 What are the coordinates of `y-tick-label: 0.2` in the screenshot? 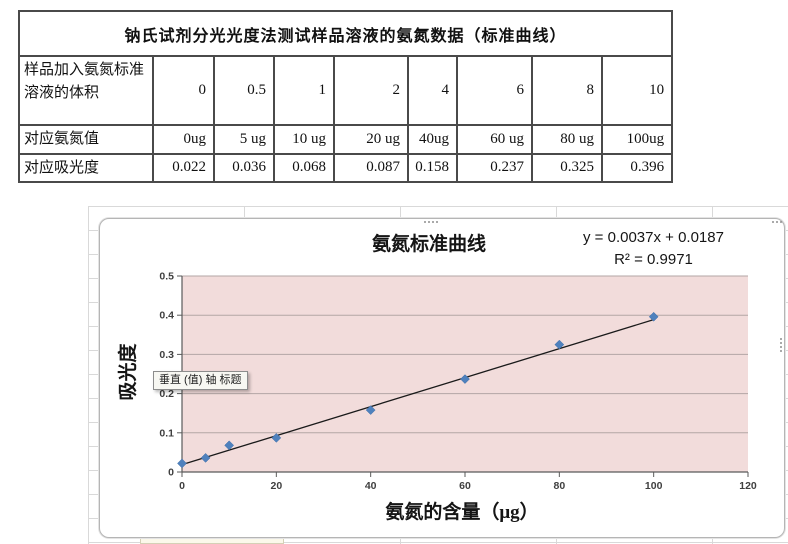 It's located at (166, 394).